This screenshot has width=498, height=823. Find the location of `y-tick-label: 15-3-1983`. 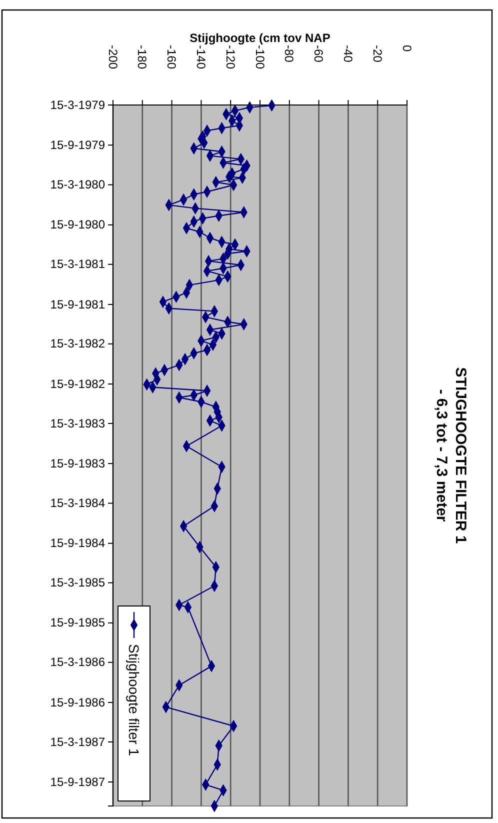

y-tick-label: 15-3-1983 is located at coordinates (78, 423).